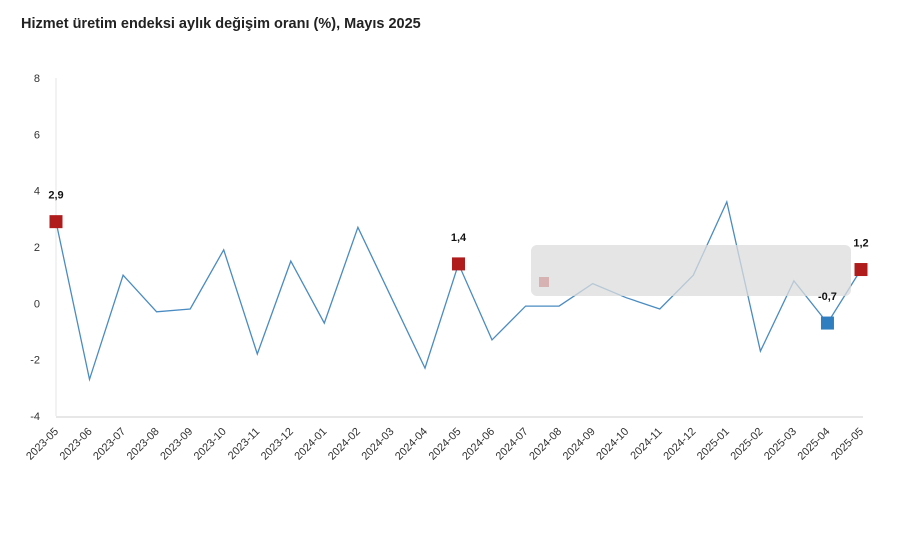  Describe the element at coordinates (37, 304) in the screenshot. I see `y-tick-label: 0` at that location.